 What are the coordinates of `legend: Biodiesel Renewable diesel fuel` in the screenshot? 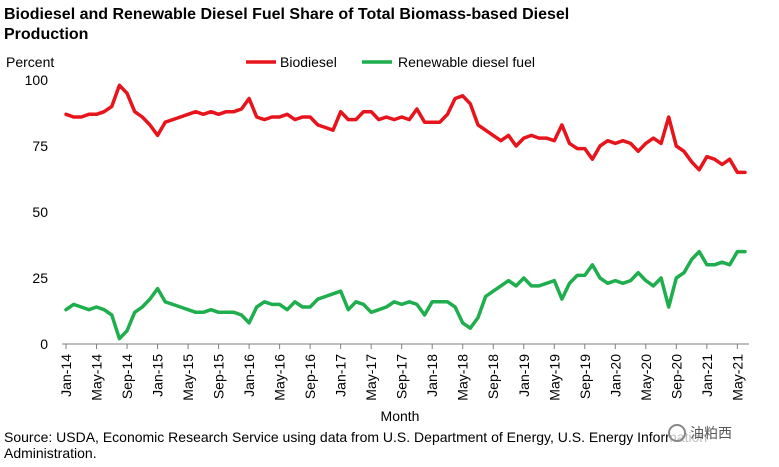 It's located at (390, 62).